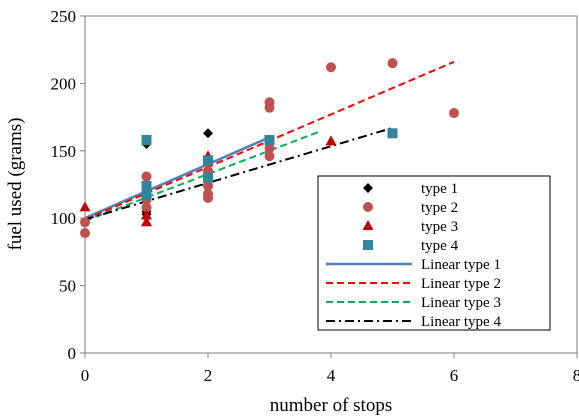 This screenshot has height=417, width=579. I want to click on legend-label-linear-type-1: Linear type 1, so click(461, 265).